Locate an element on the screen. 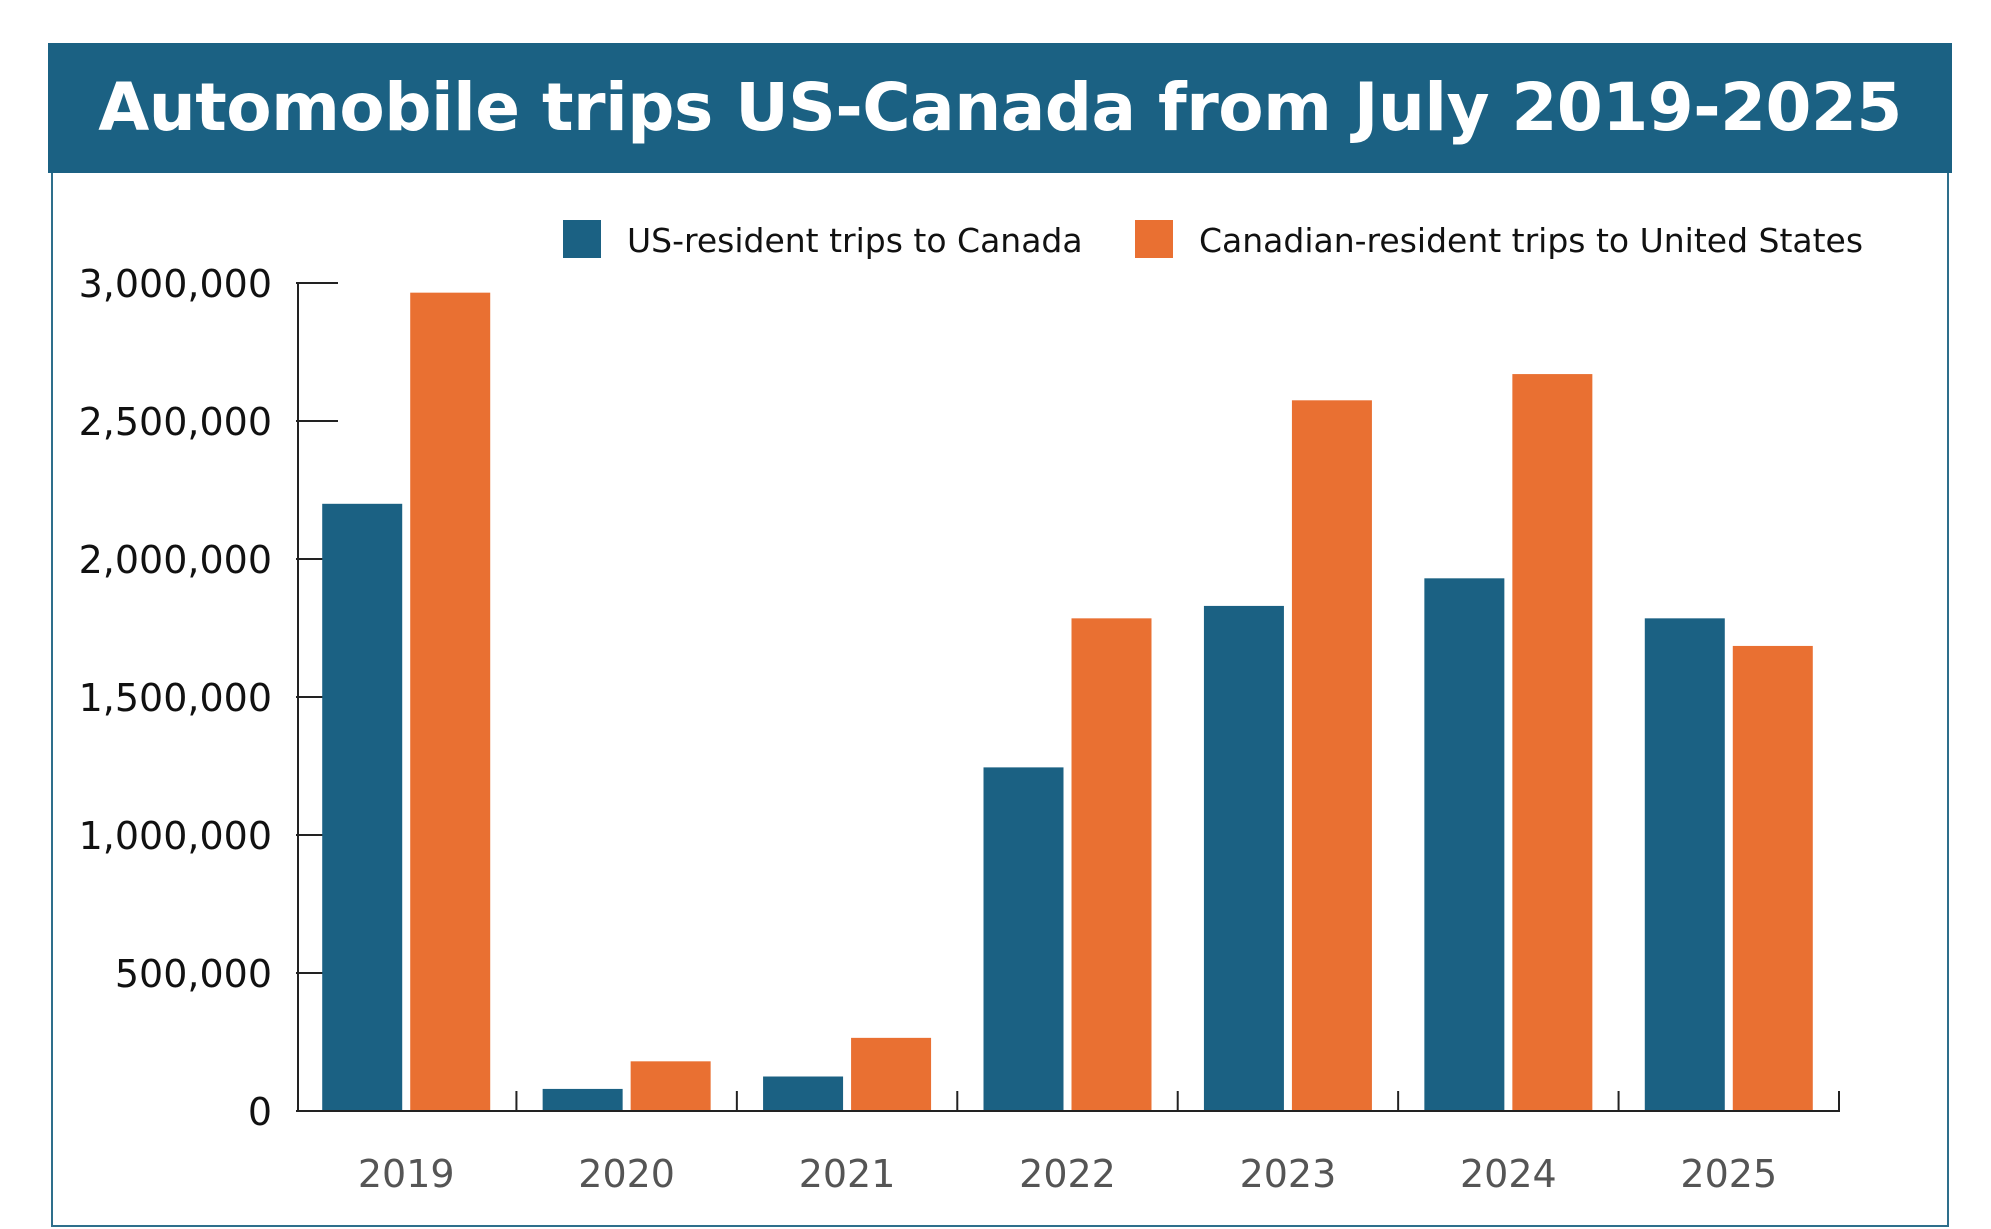 This screenshot has height=1229, width=1991. y-tick-label-4: 2,000,000 is located at coordinates (175, 560).